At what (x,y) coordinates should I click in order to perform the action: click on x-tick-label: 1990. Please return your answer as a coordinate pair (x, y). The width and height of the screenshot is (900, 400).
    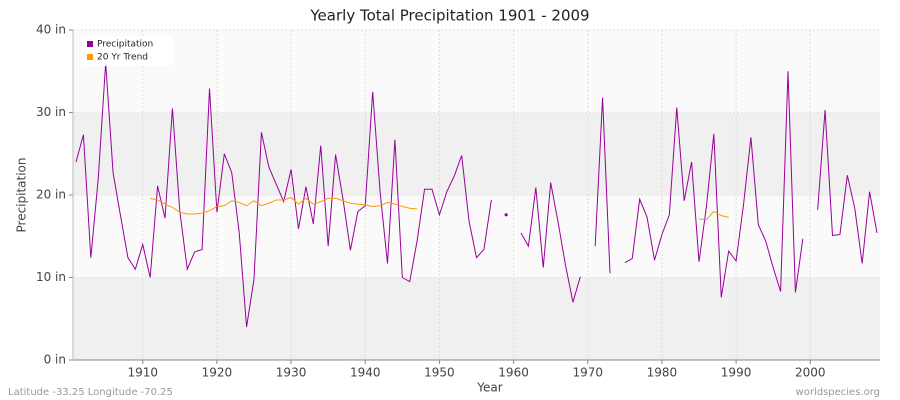
    Looking at the image, I should click on (736, 373).